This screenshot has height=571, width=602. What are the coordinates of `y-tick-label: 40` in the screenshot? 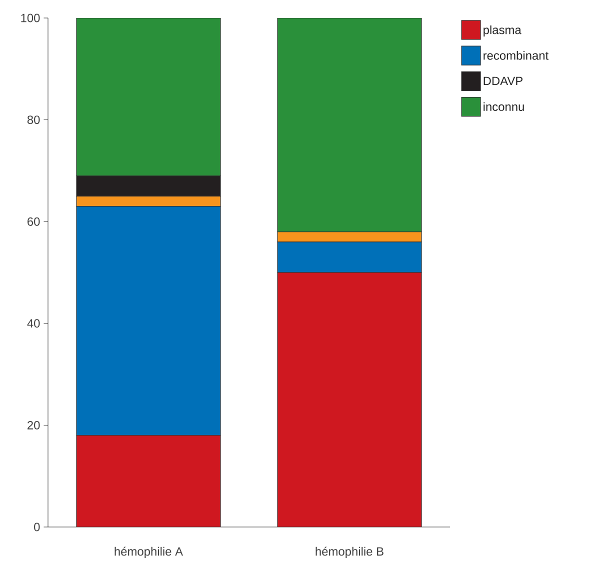 It's located at (33, 323).